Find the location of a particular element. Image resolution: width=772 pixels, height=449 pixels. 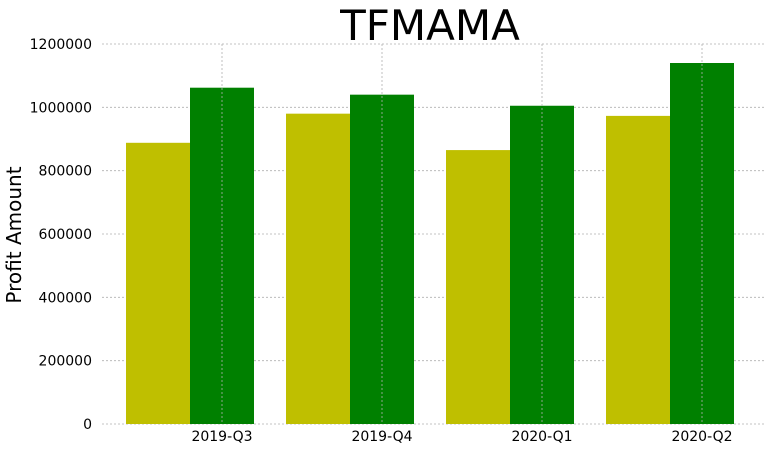

x-ticks: 2019-Q3 2019-Q4 2020-Q1 2020-Q2 is located at coordinates (461, 437).